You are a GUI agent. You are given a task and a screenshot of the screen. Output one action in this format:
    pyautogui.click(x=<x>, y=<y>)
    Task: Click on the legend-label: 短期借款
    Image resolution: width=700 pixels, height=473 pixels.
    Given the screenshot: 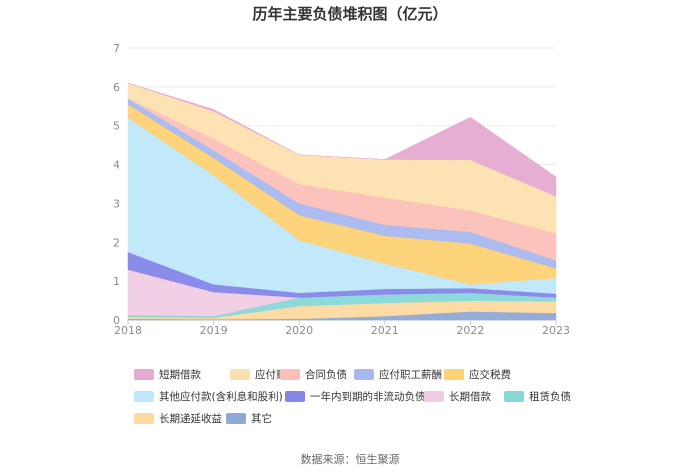 What is the action you would take?
    pyautogui.click(x=180, y=375)
    